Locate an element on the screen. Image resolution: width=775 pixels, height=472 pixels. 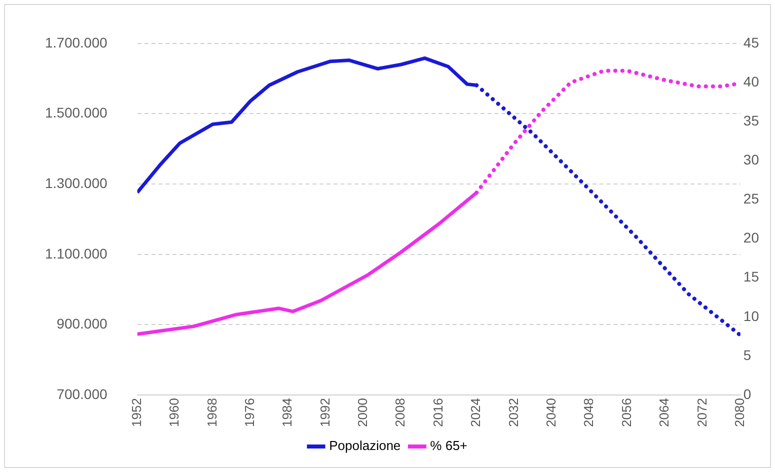
x-tick-label: 2032 is located at coordinates (513, 412).